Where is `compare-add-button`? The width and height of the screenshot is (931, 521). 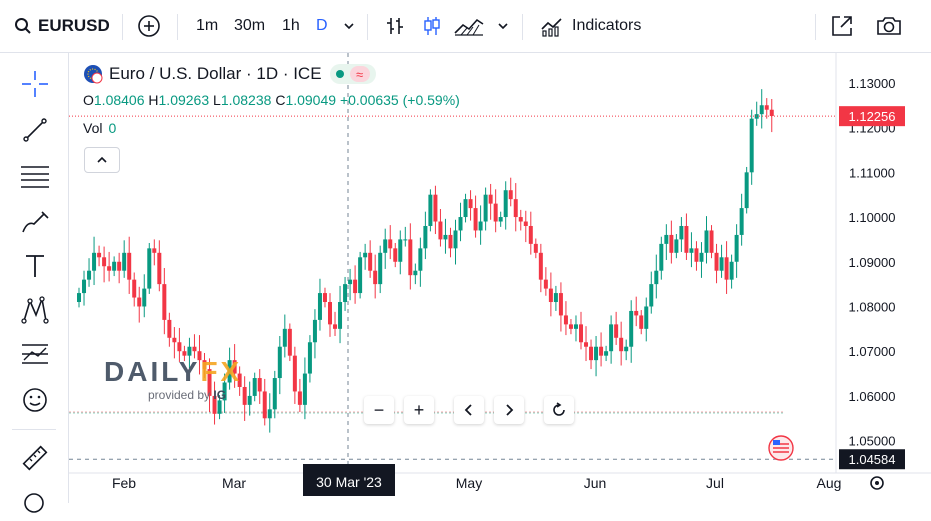
compare-add-button is located at coordinates (149, 26).